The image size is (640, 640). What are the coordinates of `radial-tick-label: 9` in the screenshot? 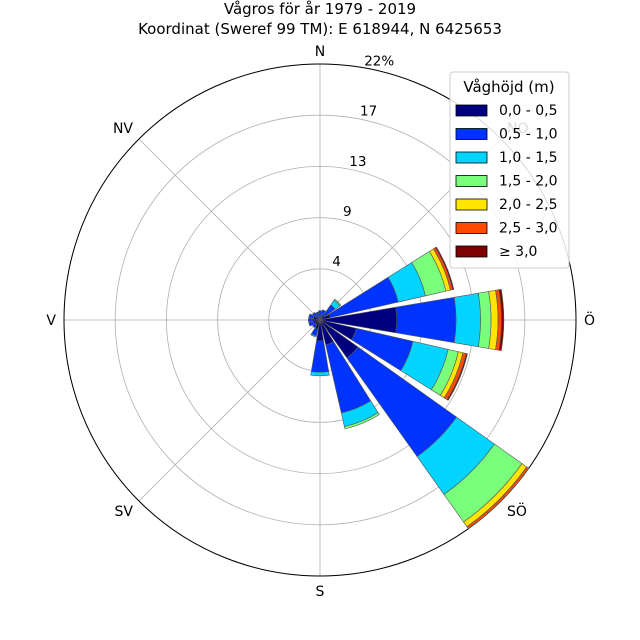 It's located at (347, 212).